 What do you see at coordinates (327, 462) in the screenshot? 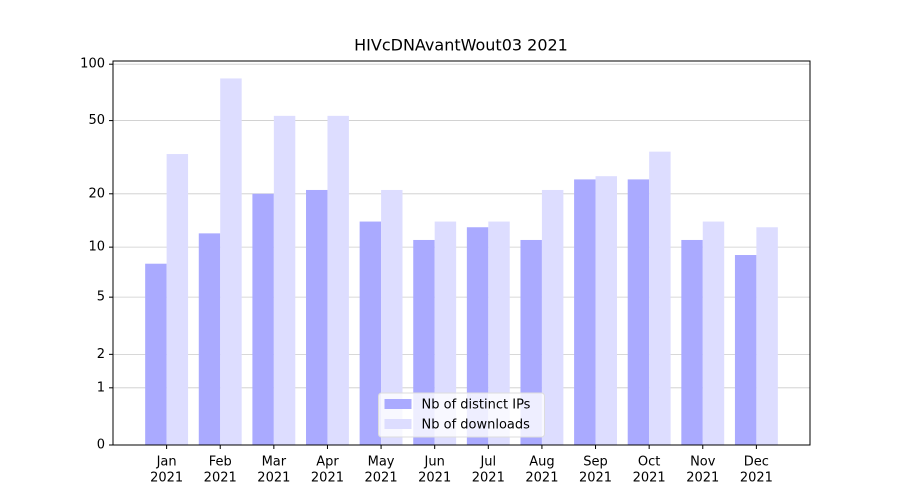
I see `x-tick-label: Apr` at bounding box center [327, 462].